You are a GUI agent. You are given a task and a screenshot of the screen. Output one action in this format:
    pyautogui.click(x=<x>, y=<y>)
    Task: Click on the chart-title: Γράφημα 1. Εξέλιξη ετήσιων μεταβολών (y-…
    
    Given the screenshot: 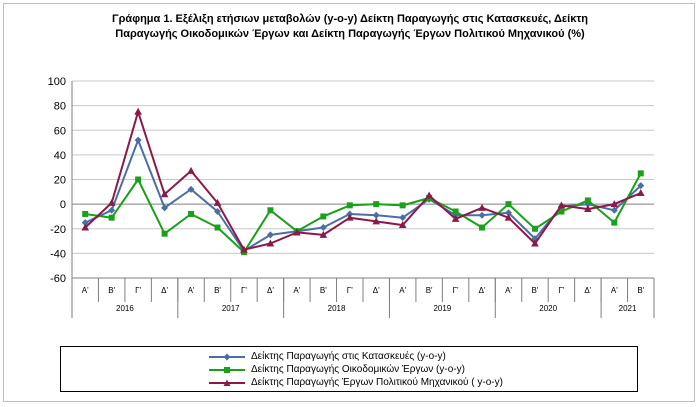 What is the action you would take?
    pyautogui.click(x=350, y=27)
    